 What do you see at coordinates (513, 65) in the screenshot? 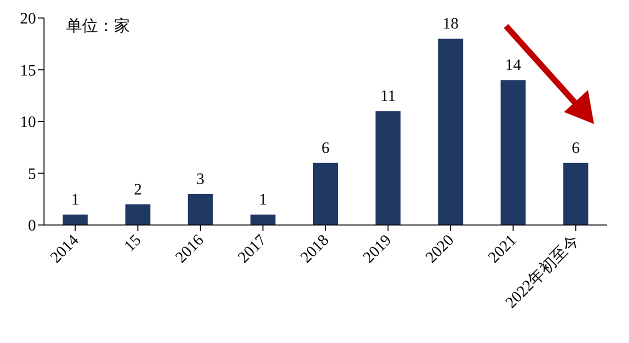
I see `data-label: 14` at bounding box center [513, 65].